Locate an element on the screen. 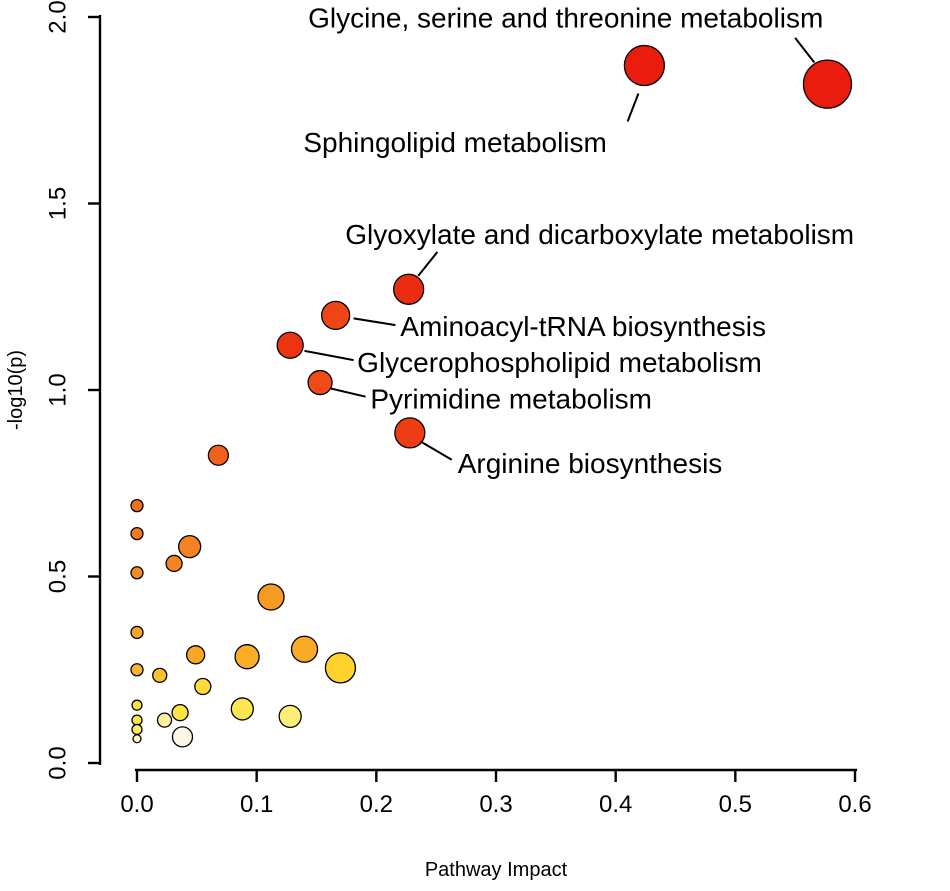 This screenshot has height=891, width=950. pathway-label: Pyrimidine metabolism is located at coordinates (511, 398).